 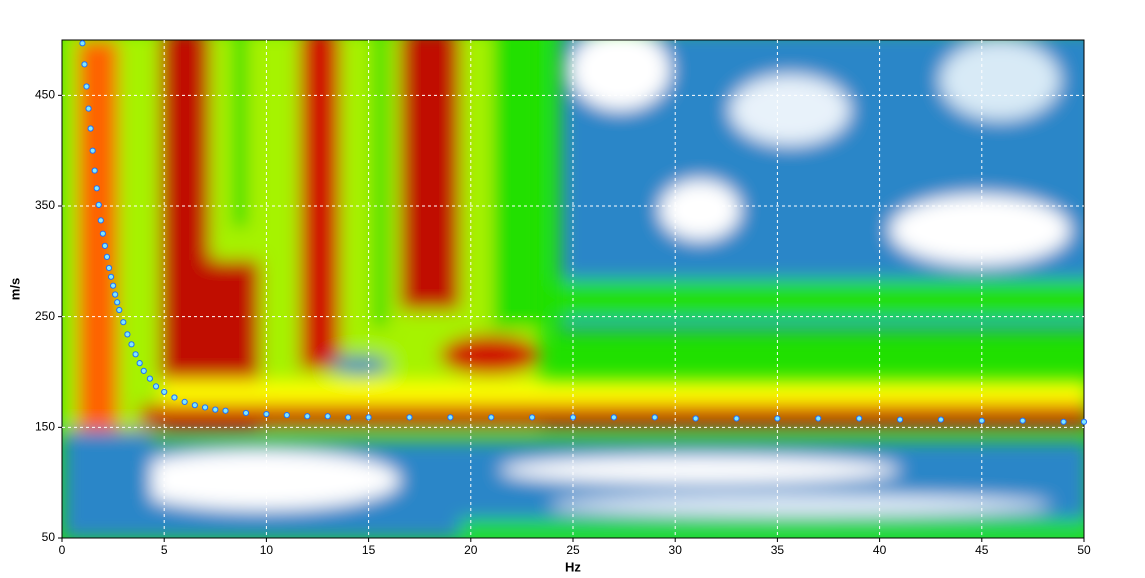 I want to click on y-tick-label: 250, so click(x=45, y=316).